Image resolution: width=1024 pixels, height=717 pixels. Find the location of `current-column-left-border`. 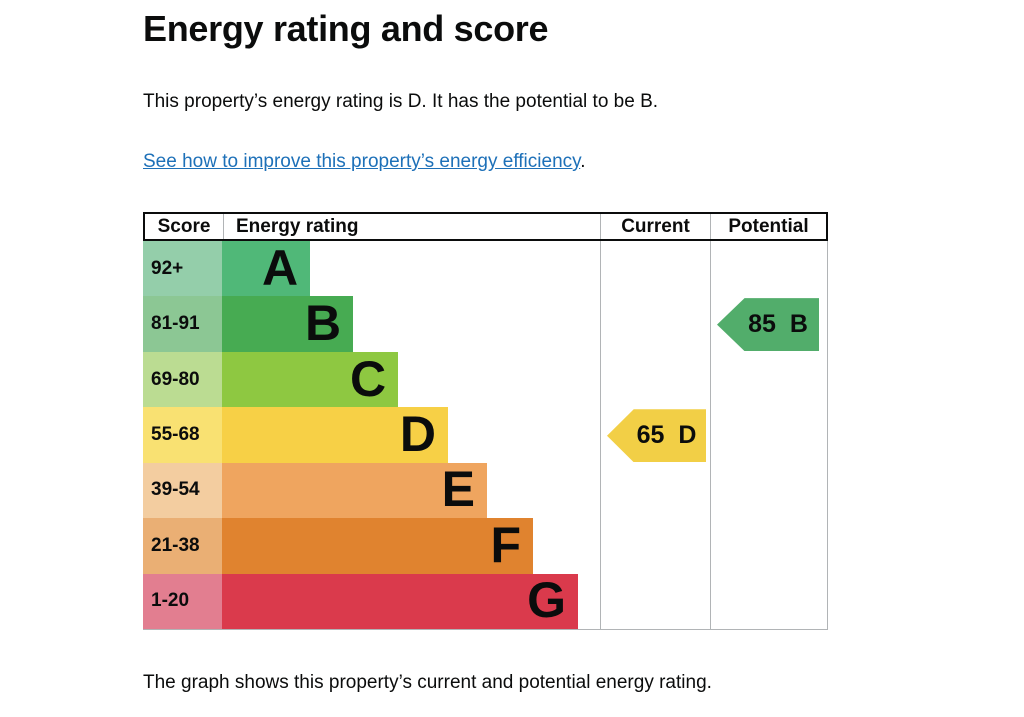

current-column-left-border is located at coordinates (600, 435).